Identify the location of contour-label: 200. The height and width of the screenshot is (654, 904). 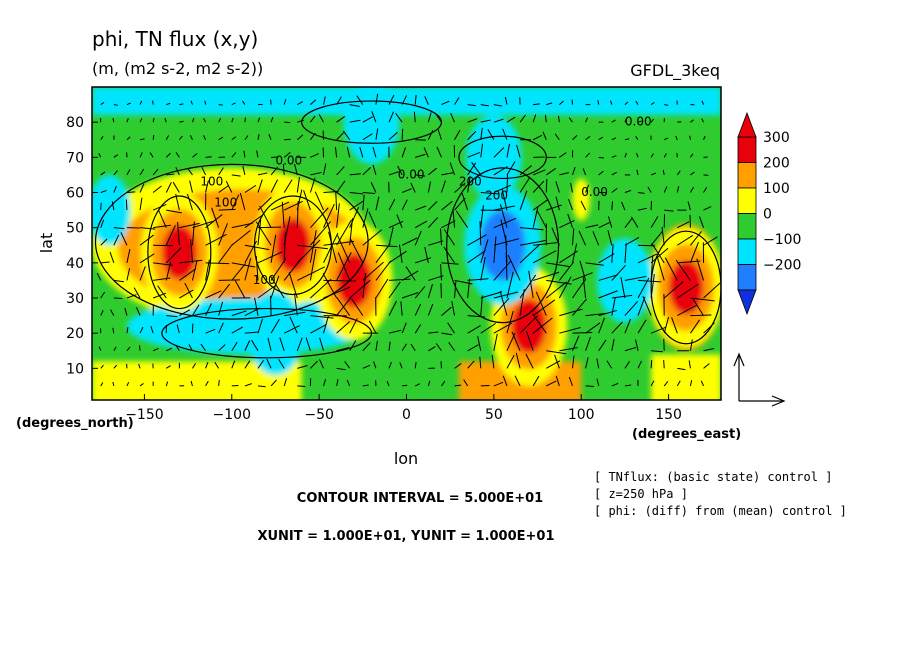
(470, 181).